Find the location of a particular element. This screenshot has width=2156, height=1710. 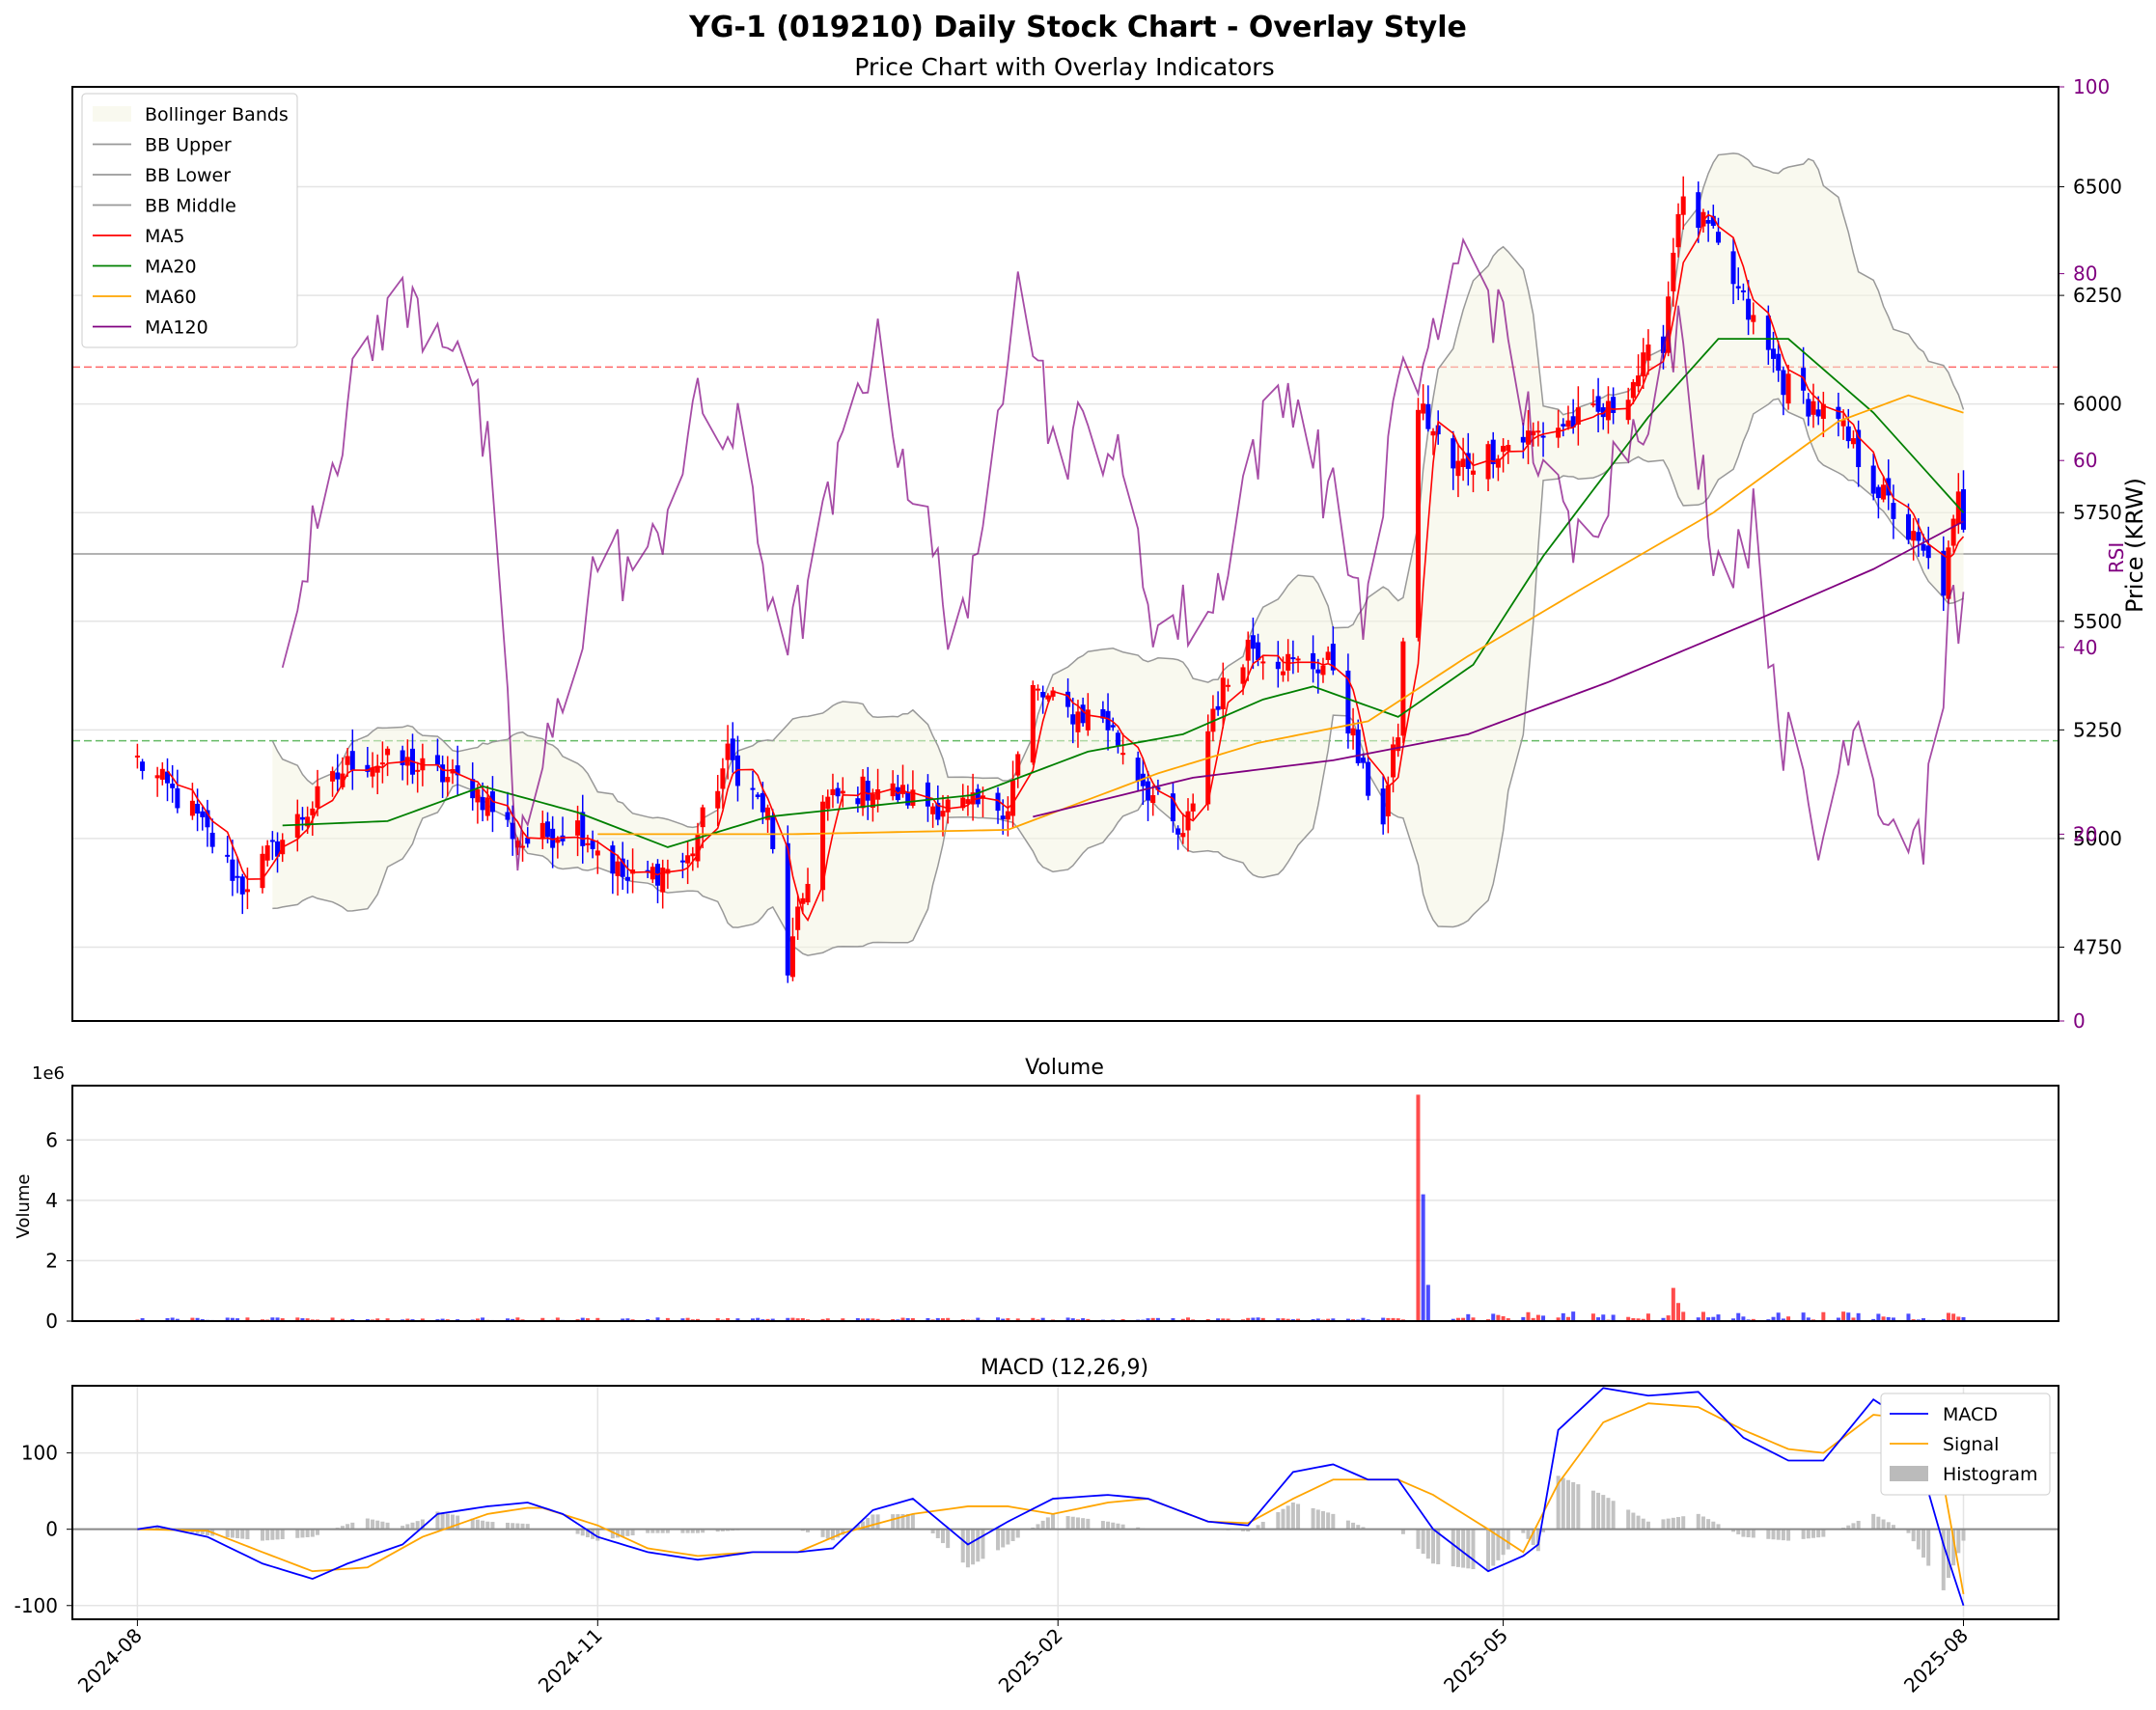

price-tick-label: 6000 is located at coordinates (2097, 404).